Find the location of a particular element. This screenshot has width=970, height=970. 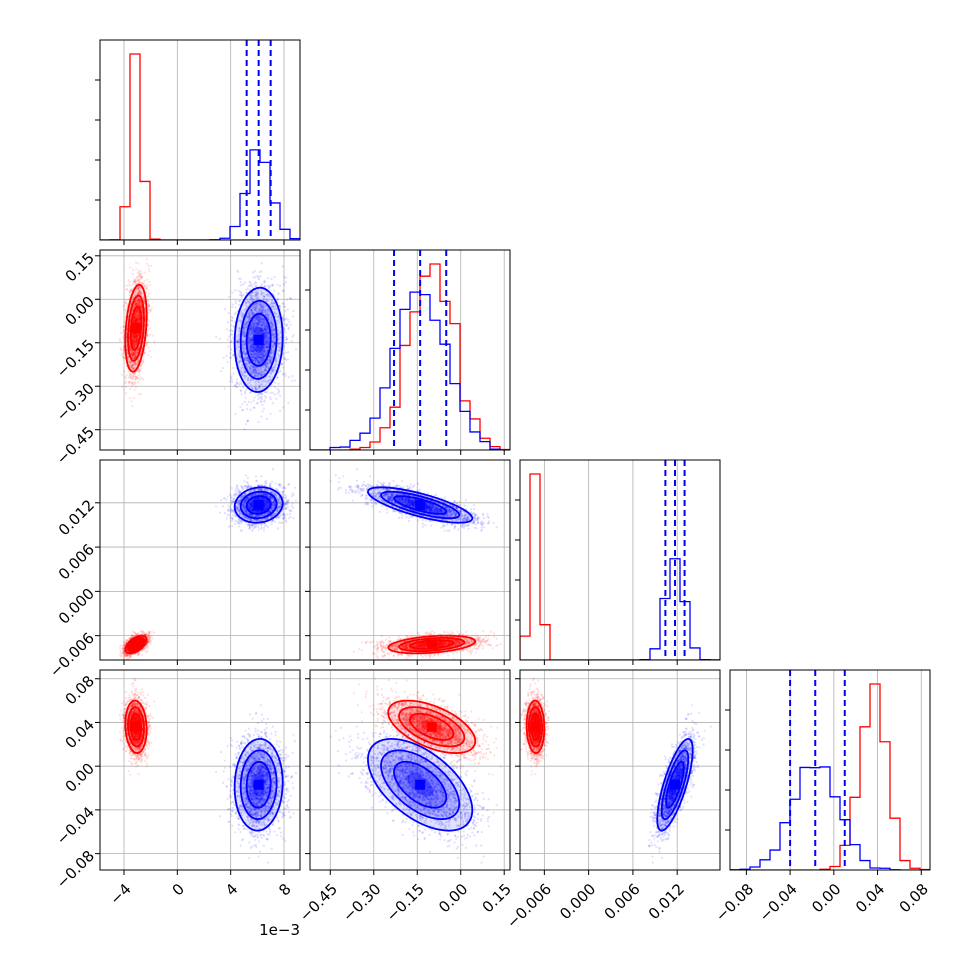

panel-p1-p1 is located at coordinates (198, 142).